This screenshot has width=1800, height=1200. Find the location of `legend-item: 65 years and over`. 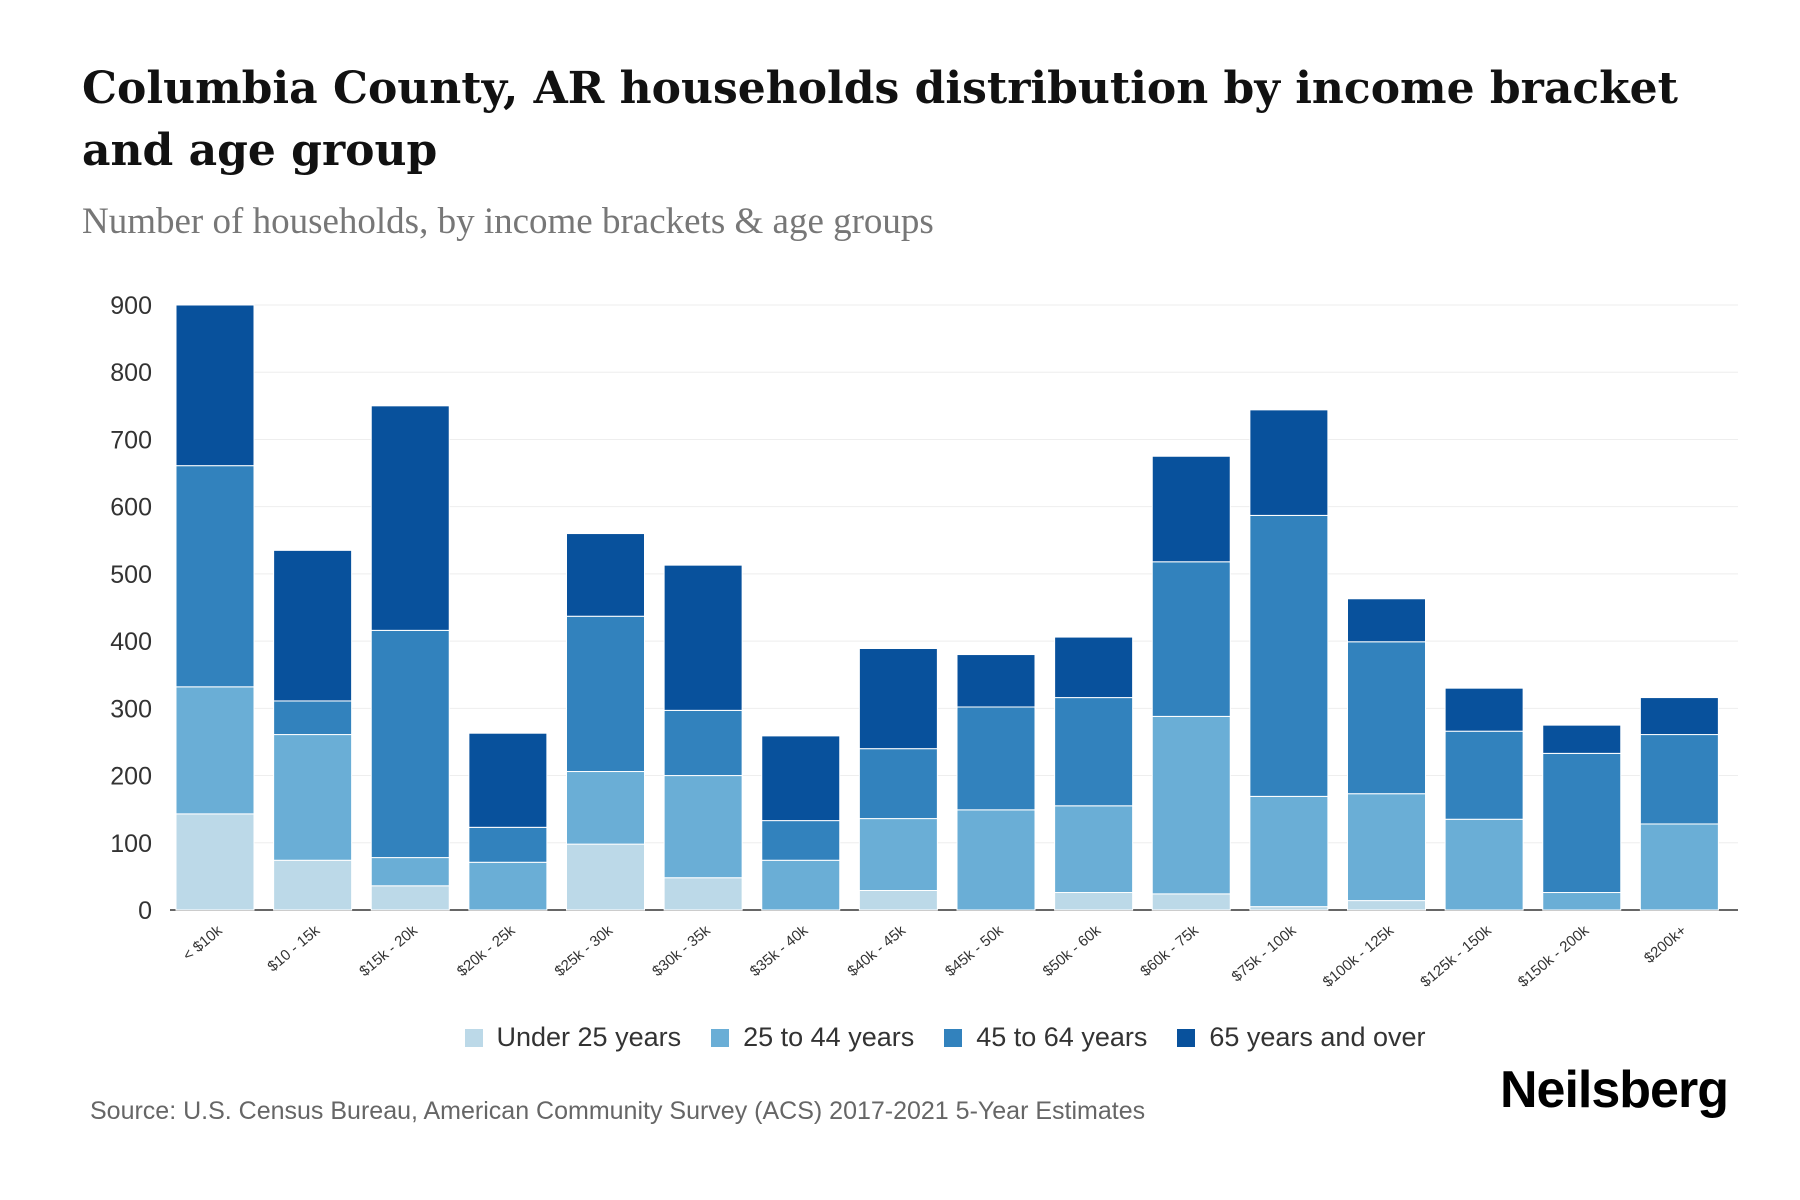

legend-item: 65 years and over is located at coordinates (1301, 1037).